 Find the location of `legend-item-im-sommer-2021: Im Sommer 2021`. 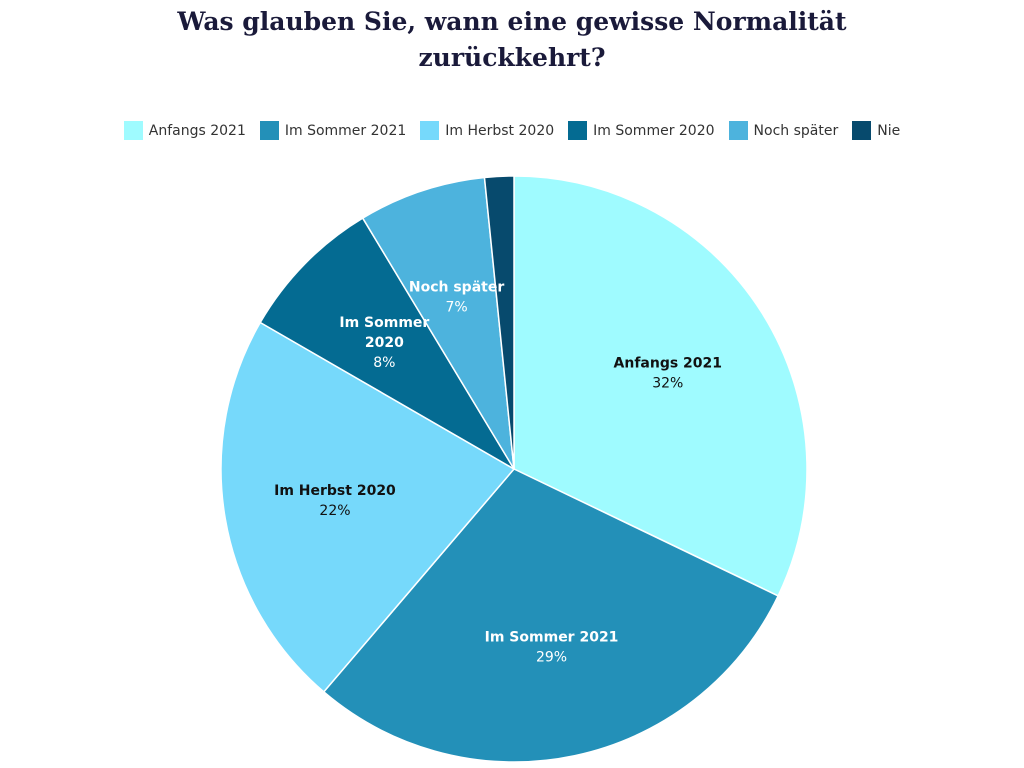

legend-item-im-sommer-2021: Im Sommer 2021 is located at coordinates (333, 130).